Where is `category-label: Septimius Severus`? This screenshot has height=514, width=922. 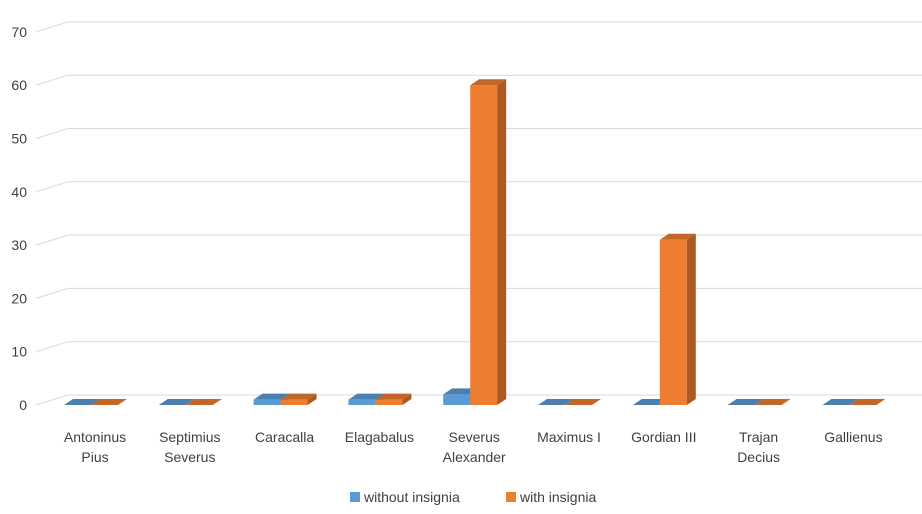
category-label: Septimius Severus is located at coordinates (189, 447).